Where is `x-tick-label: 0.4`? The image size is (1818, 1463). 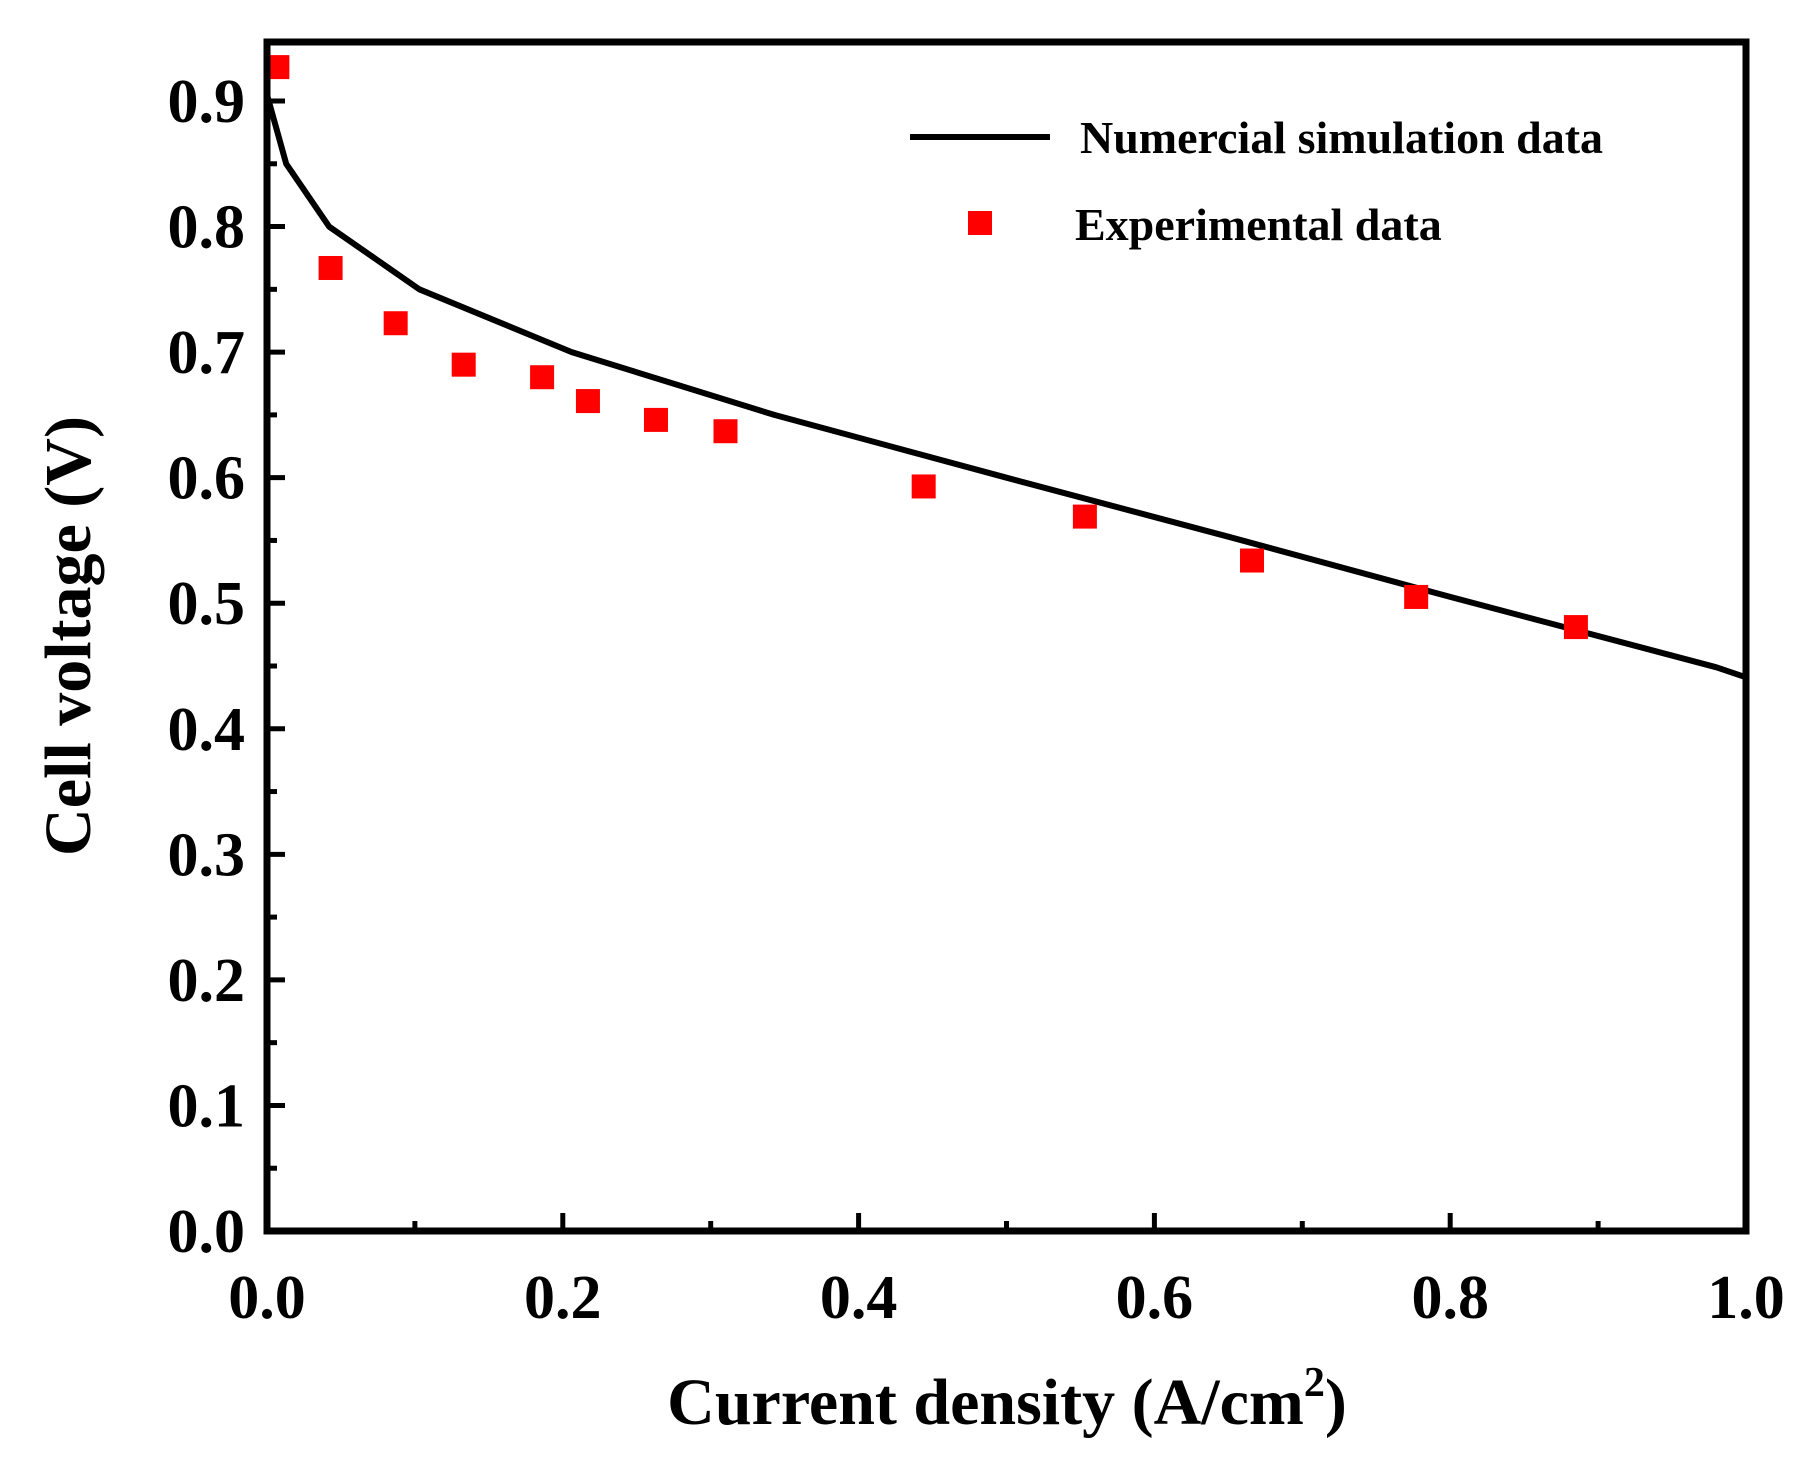 x-tick-label: 0.4 is located at coordinates (859, 1298).